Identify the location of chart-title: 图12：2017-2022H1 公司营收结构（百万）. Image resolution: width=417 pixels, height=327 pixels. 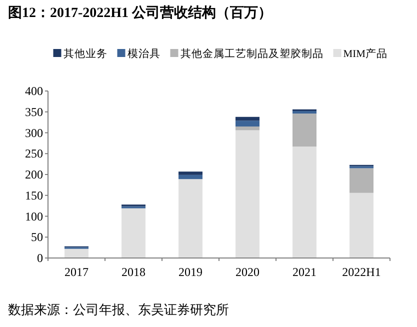
(140, 13).